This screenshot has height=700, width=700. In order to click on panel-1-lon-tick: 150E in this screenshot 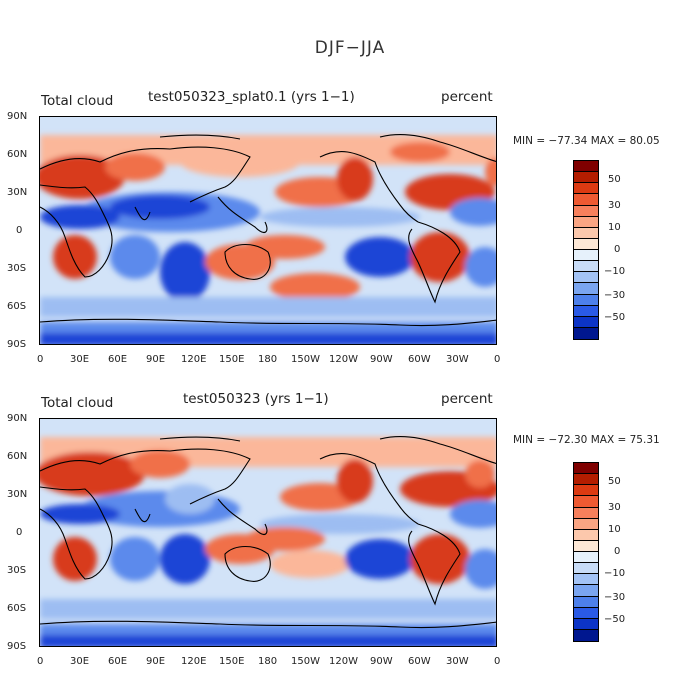, I will do `click(232, 359)`.